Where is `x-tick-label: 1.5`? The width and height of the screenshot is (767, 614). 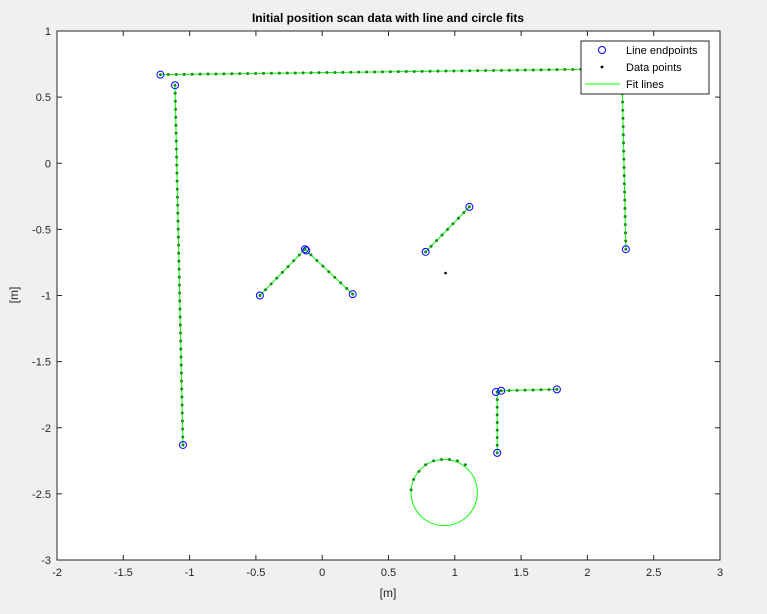
x-tick-label: 1.5 is located at coordinates (520, 573).